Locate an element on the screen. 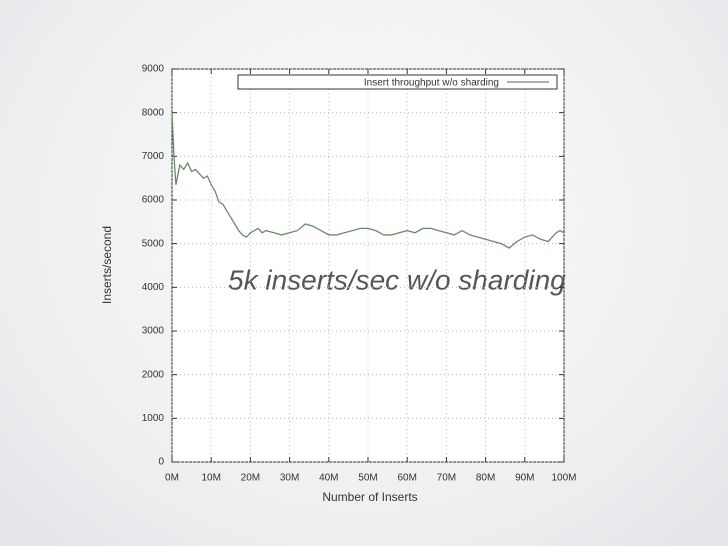 This screenshot has height=546, width=728. x-tick-label: 30M is located at coordinates (289, 478).